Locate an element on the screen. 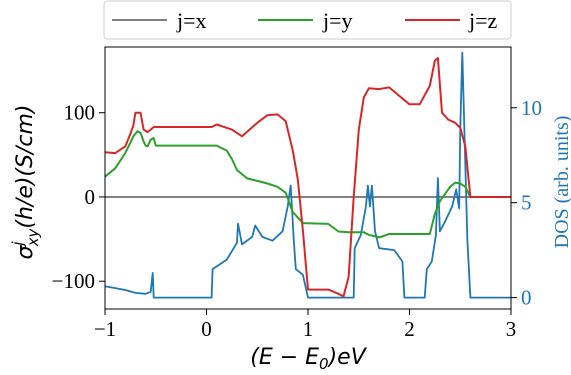 This screenshot has width=571, height=375. x-tick-label: −1 is located at coordinates (105, 329).